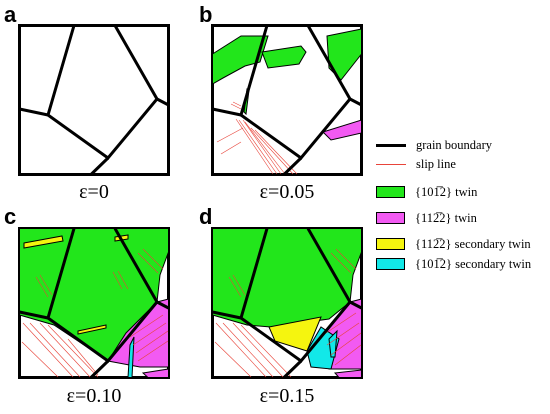  What do you see at coordinates (94, 396) in the screenshot?
I see `panel-c-strain: ε=0.10` at bounding box center [94, 396].